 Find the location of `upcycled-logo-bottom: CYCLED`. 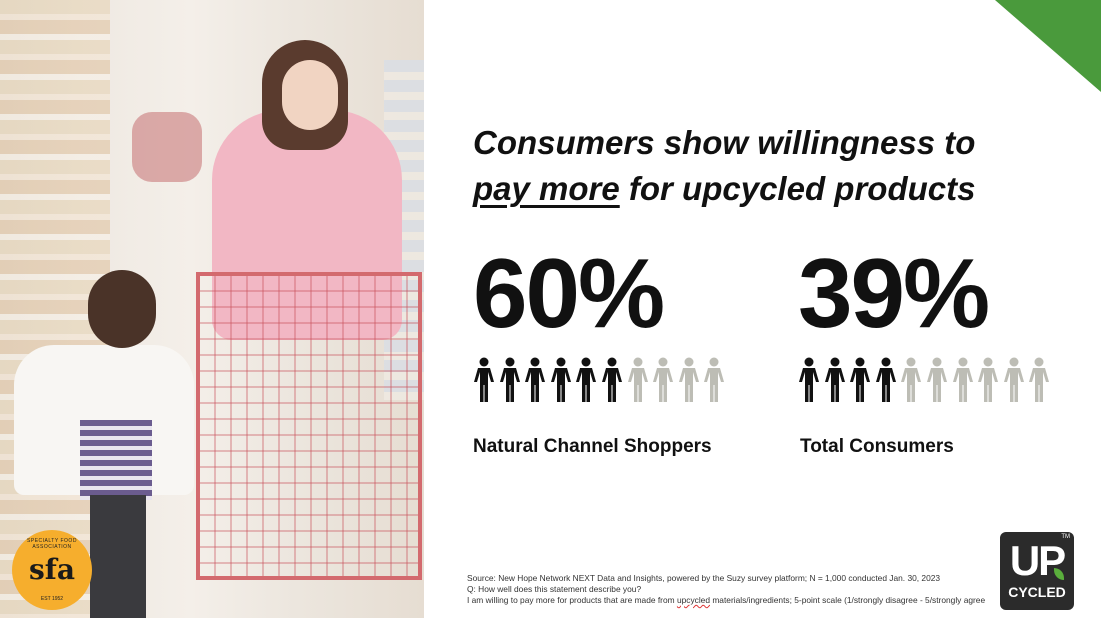

upcycled-logo-bottom: CYCLED is located at coordinates (1037, 592).